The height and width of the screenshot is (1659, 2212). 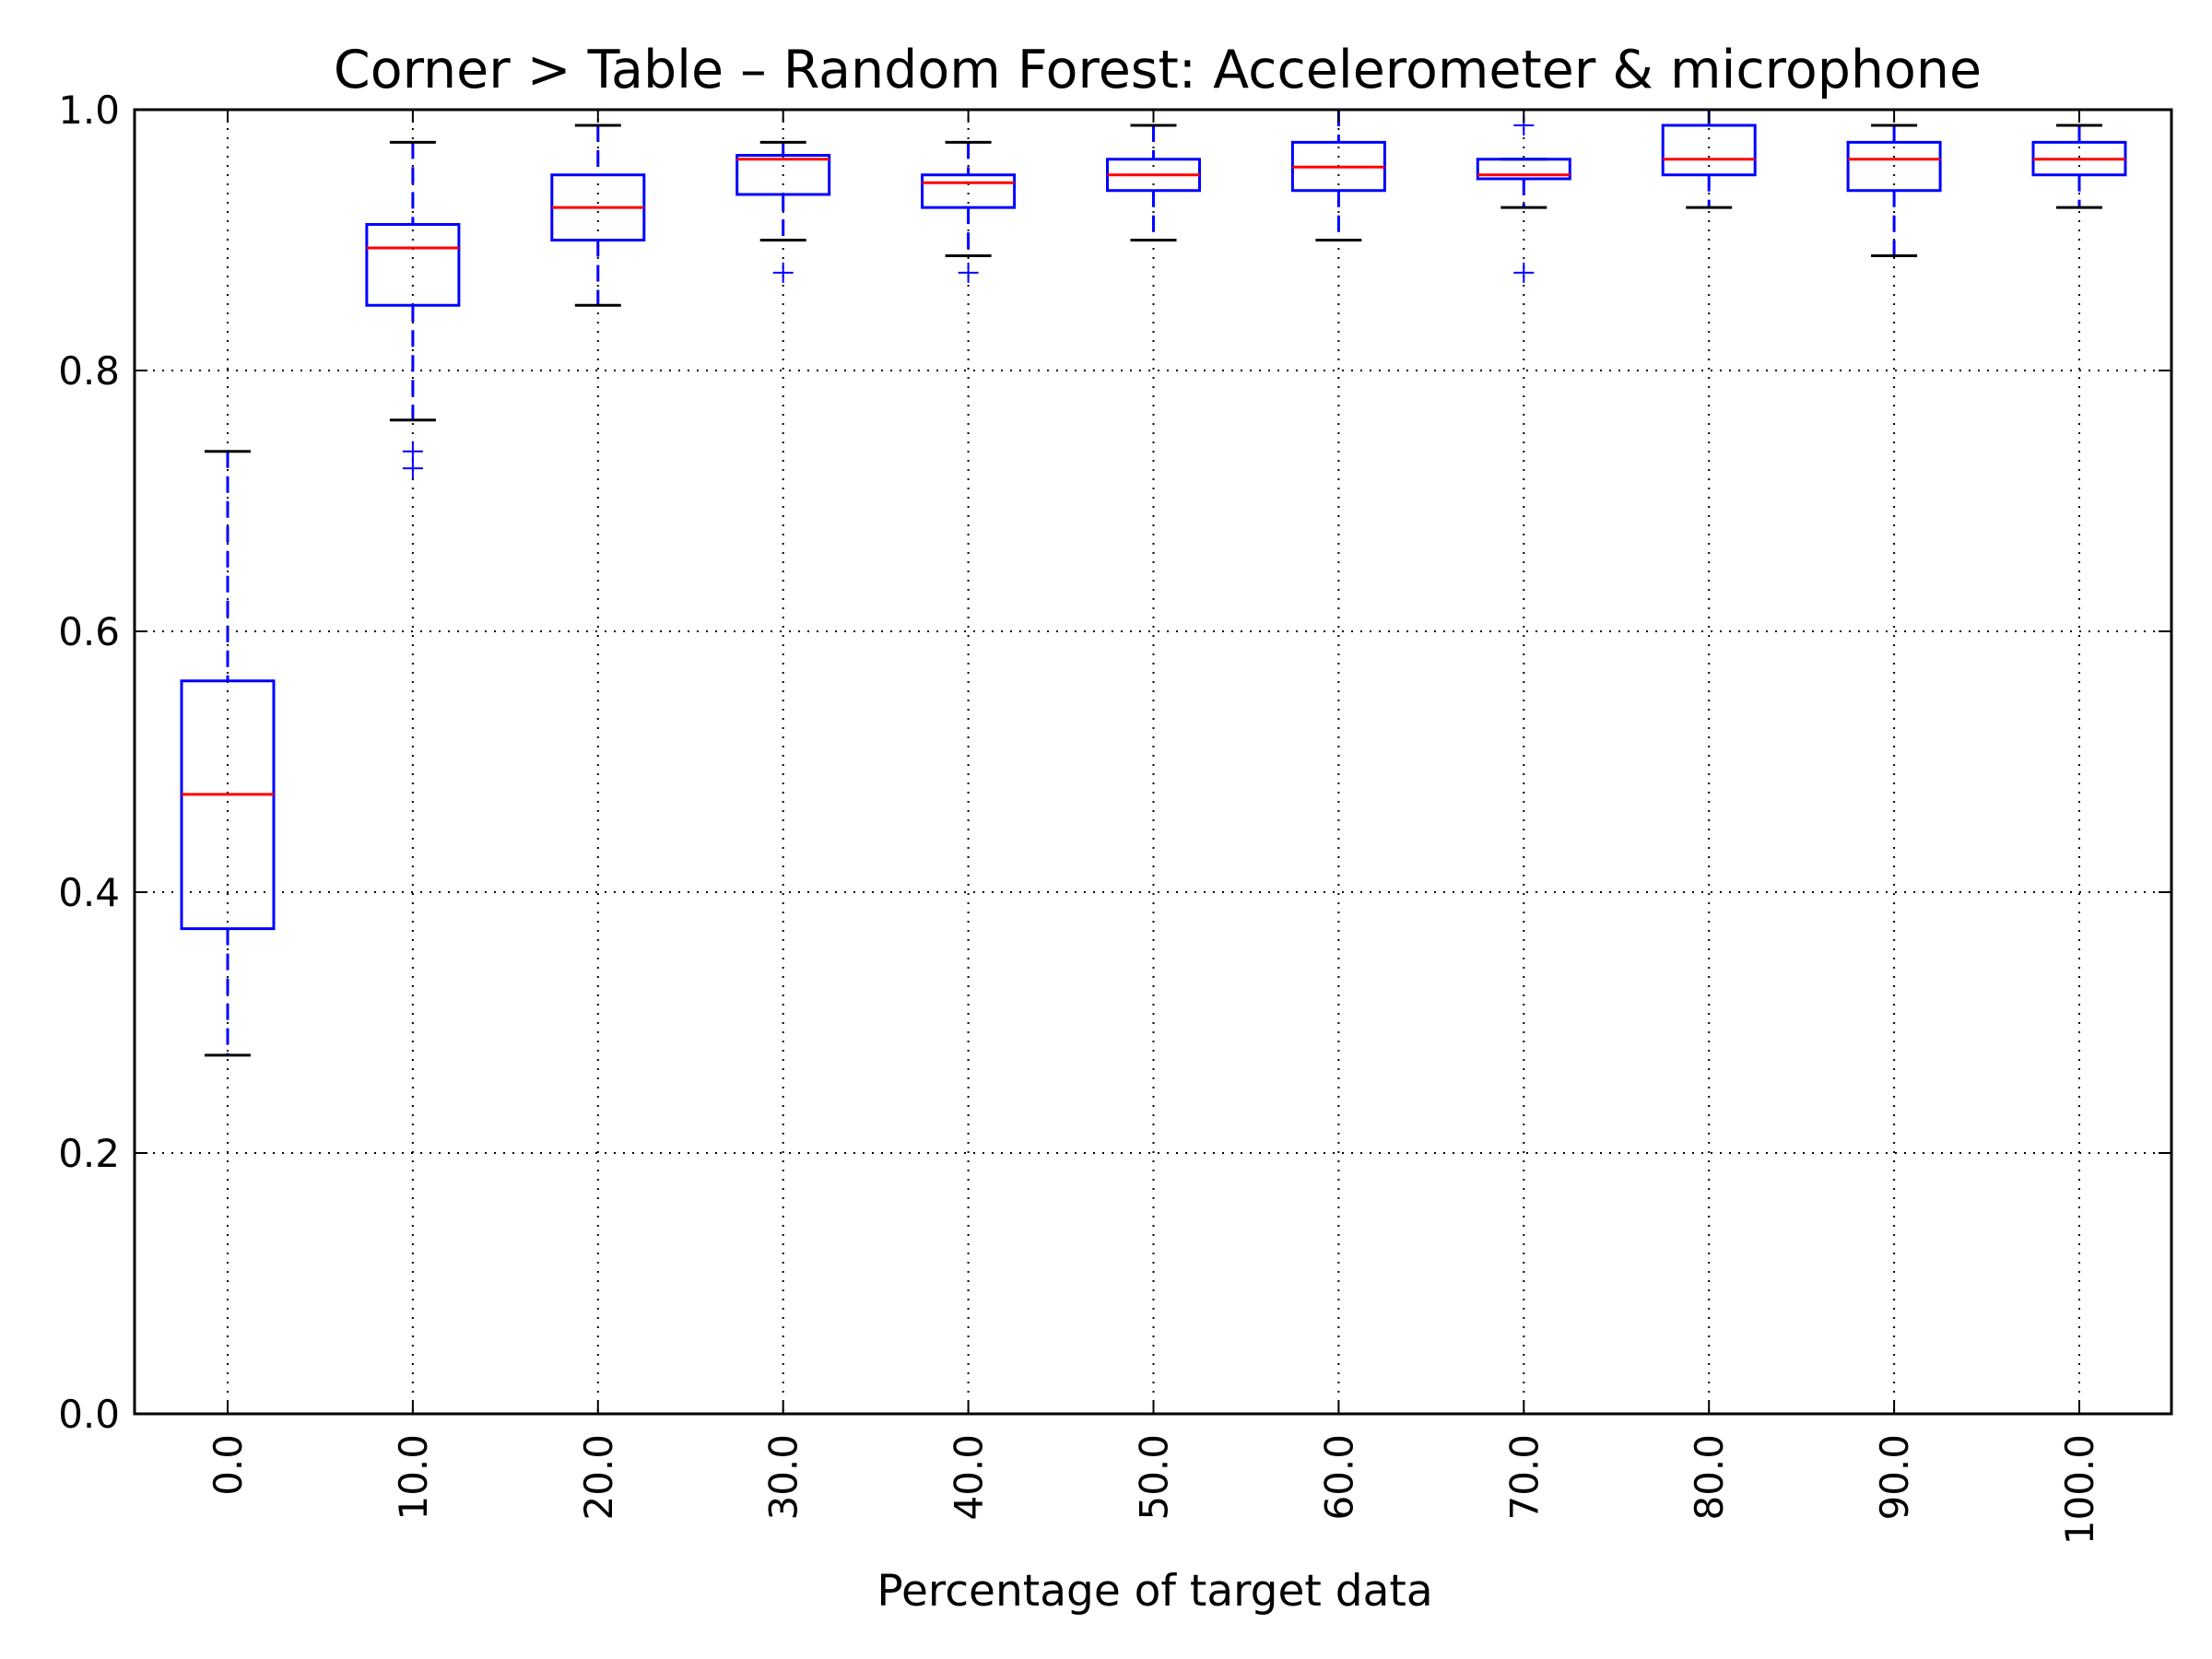 What do you see at coordinates (2079, 166) in the screenshot?
I see `box-100.0` at bounding box center [2079, 166].